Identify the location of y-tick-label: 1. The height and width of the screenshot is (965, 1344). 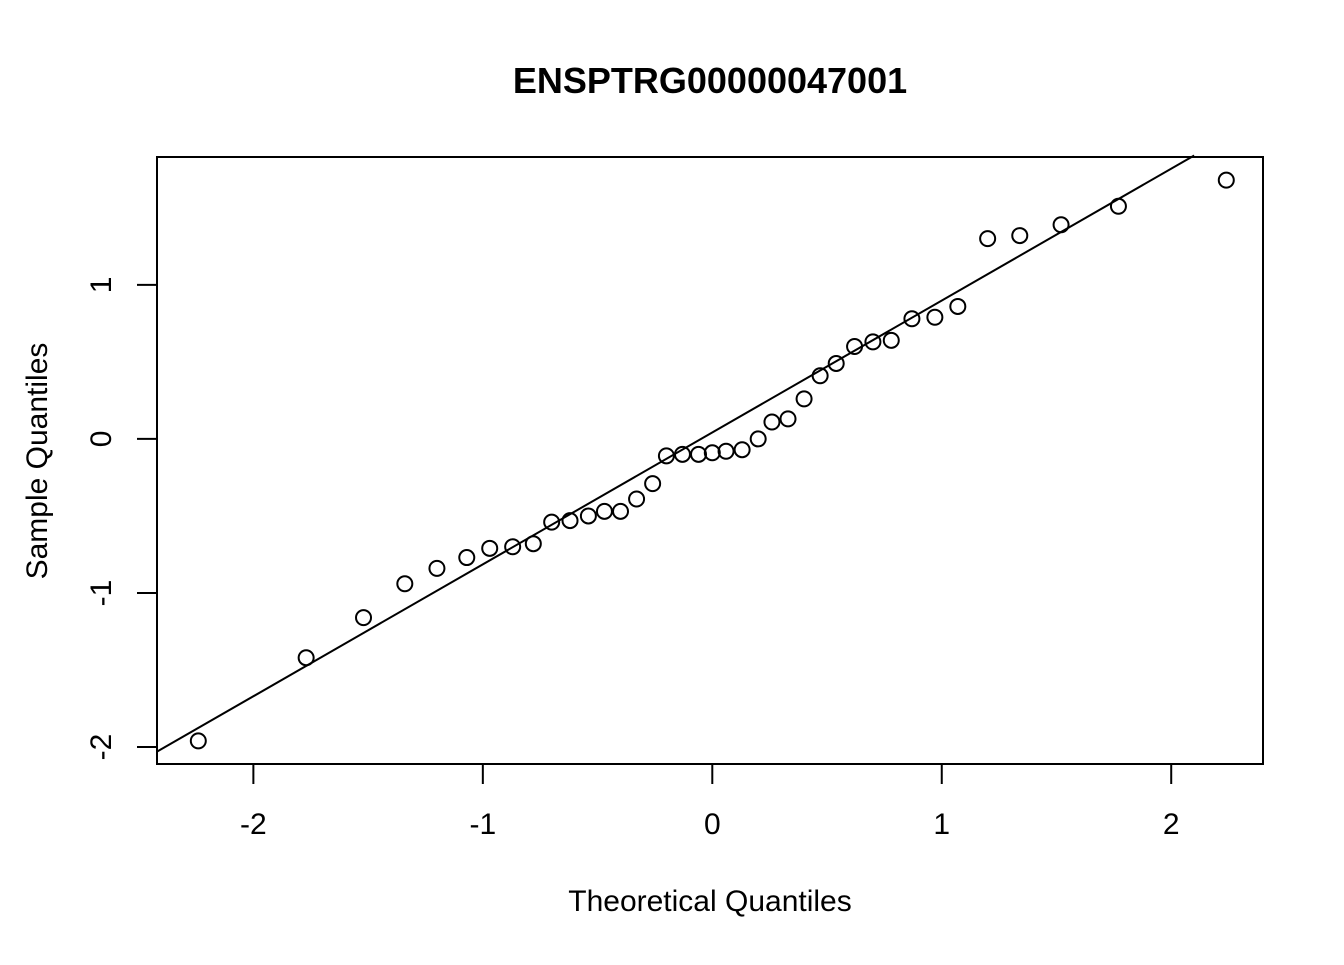
(101, 285).